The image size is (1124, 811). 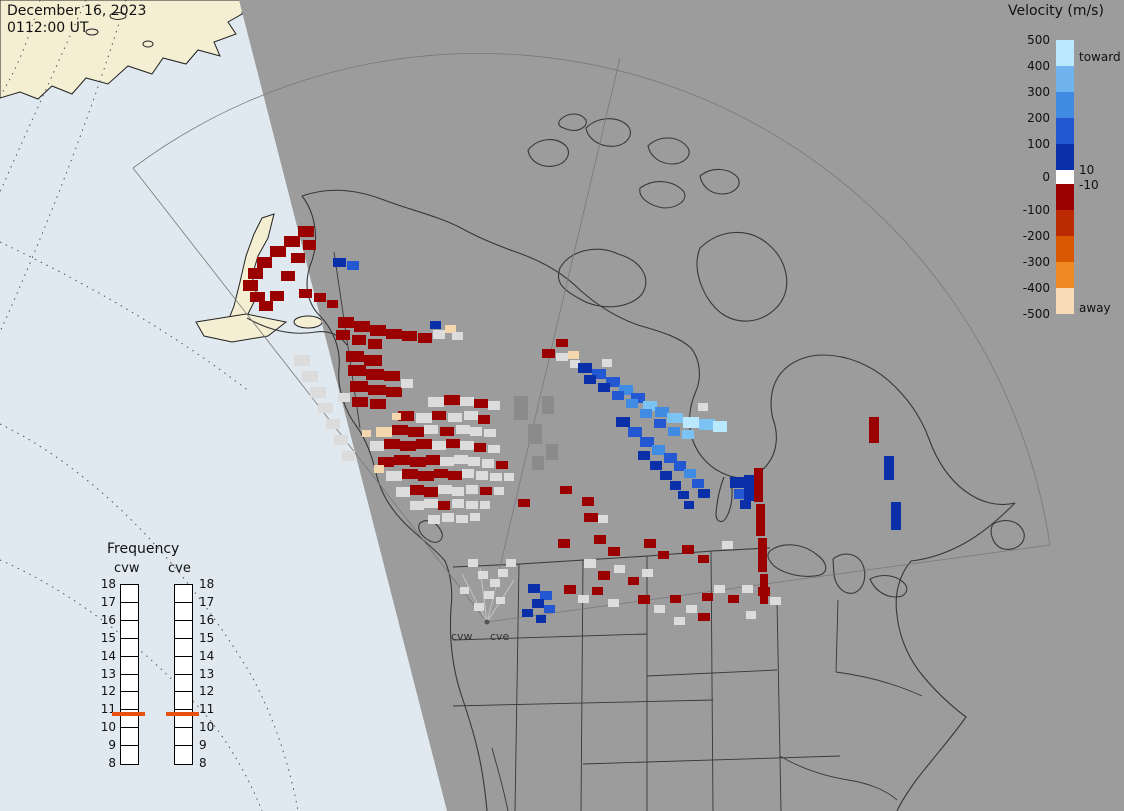 I want to click on lake-superior, so click(x=797, y=560).